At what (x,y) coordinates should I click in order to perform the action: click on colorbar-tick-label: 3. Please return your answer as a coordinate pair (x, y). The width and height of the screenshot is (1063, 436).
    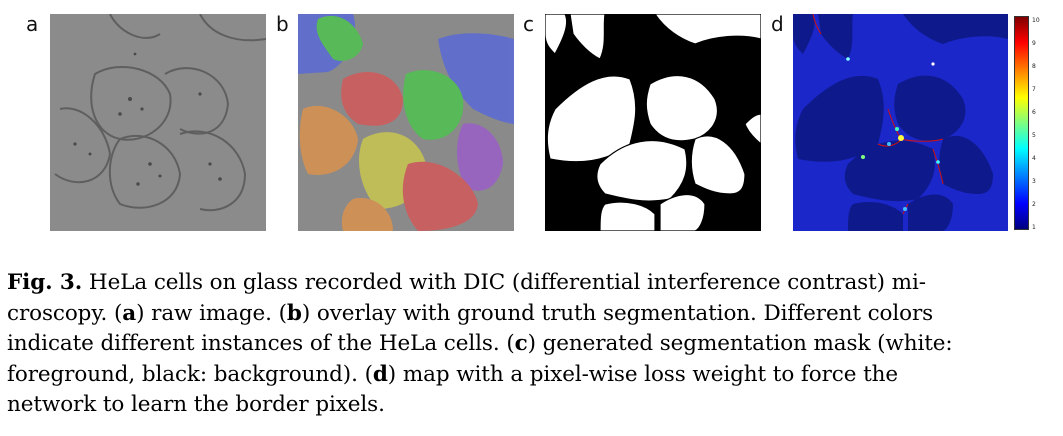
    Looking at the image, I should click on (1034, 181).